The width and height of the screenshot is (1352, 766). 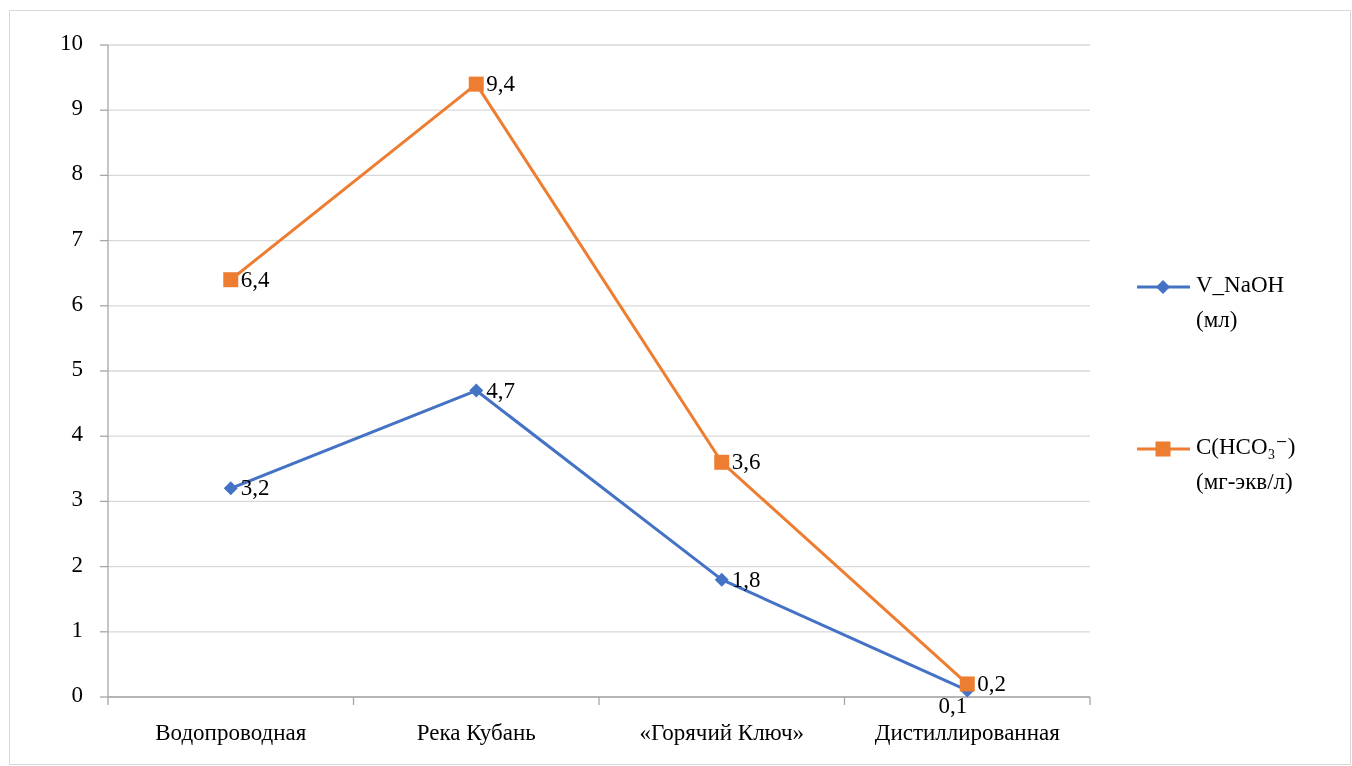 I want to click on data-label: 9,4, so click(x=501, y=84).